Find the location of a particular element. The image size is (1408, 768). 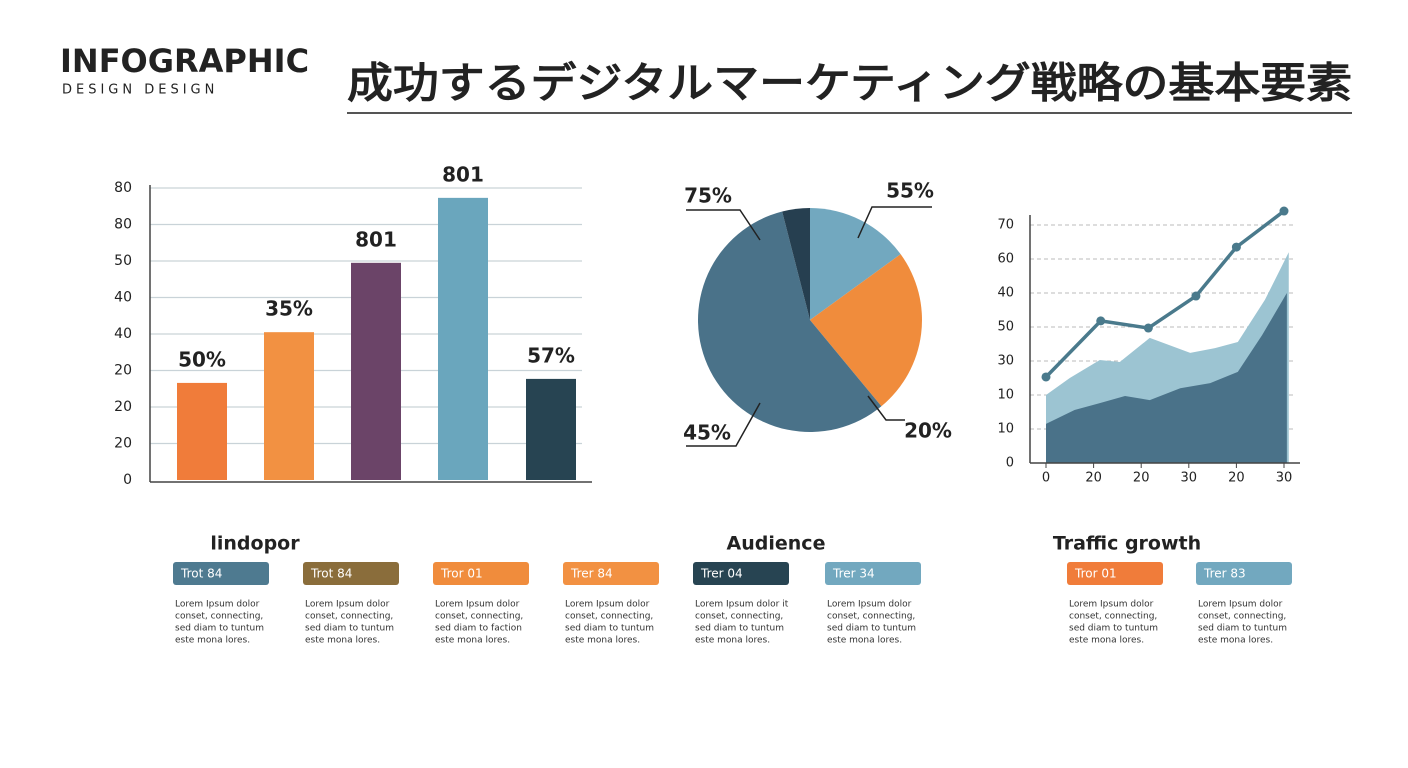

line is located at coordinates (1165, 294).